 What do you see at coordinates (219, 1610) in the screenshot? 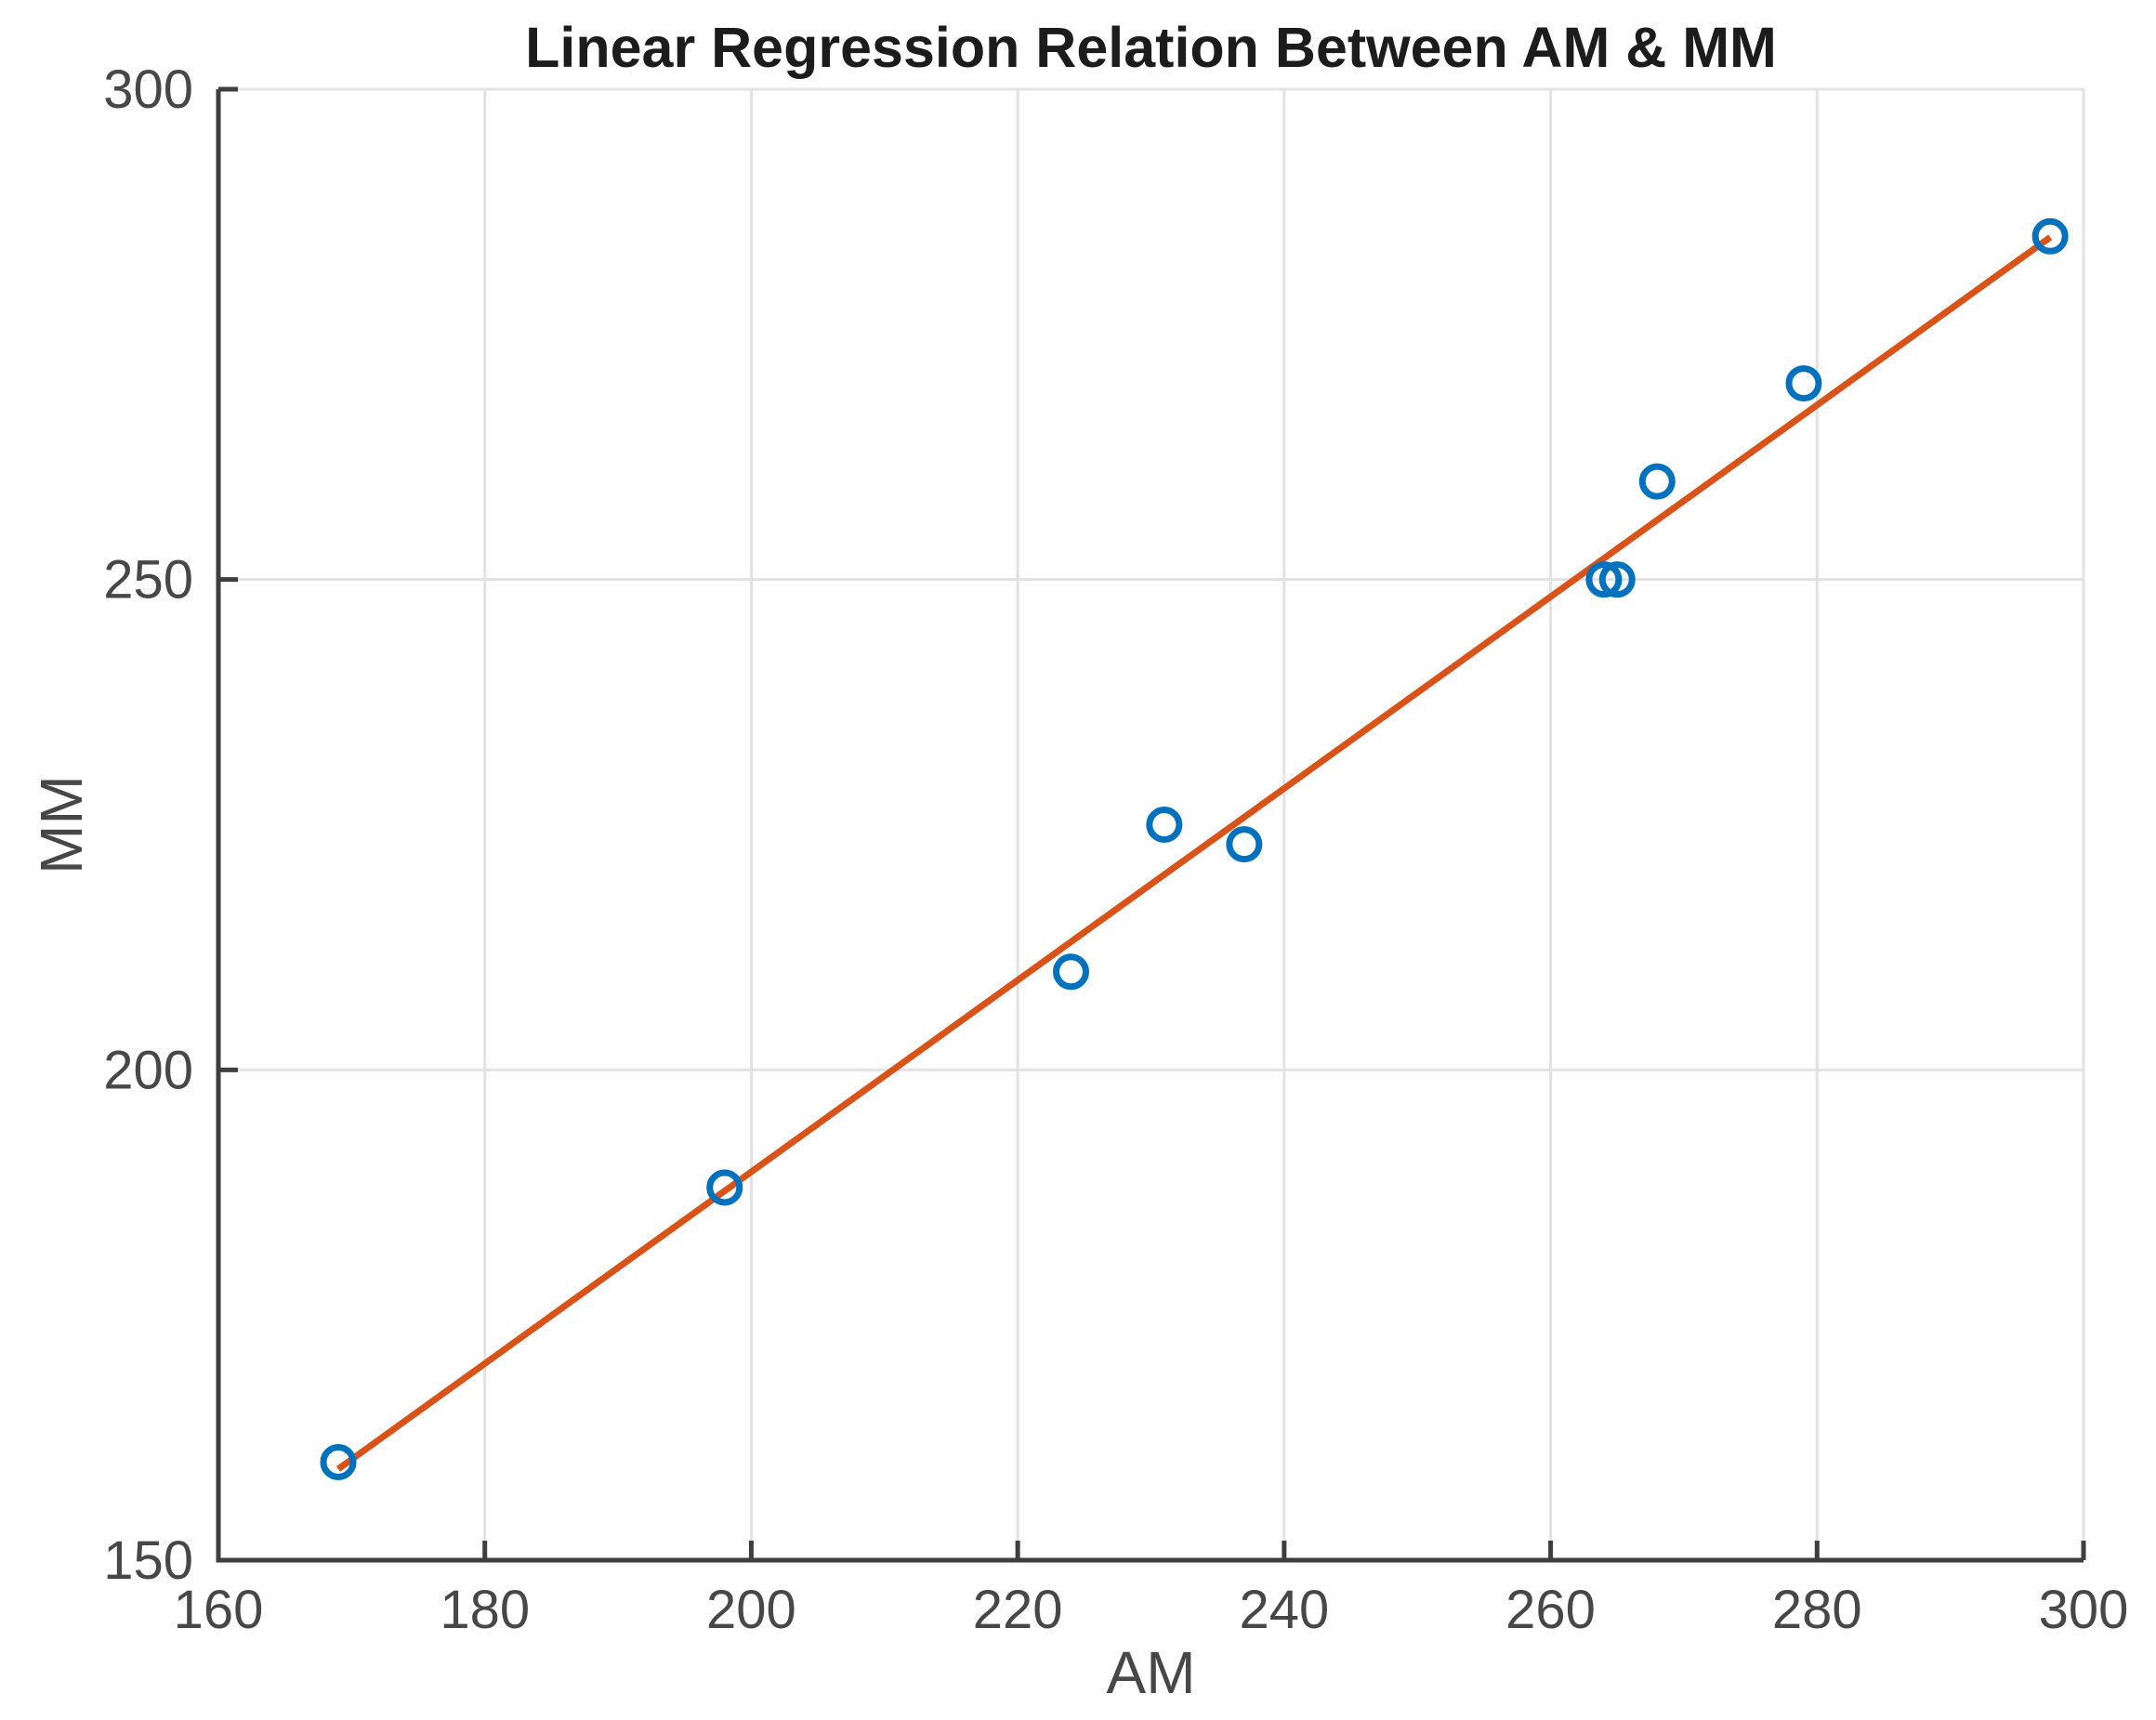
I see `x-tick-label-160: 160` at bounding box center [219, 1610].